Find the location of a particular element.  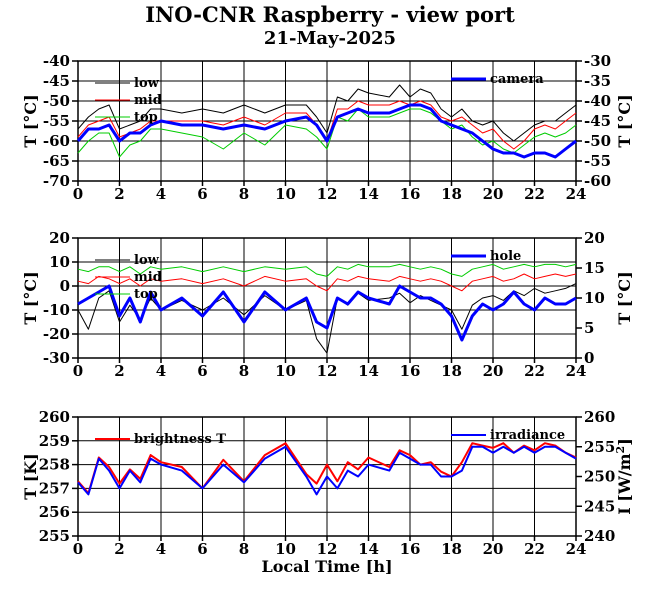

ytick-label-left: -55 is located at coordinates (56, 121).